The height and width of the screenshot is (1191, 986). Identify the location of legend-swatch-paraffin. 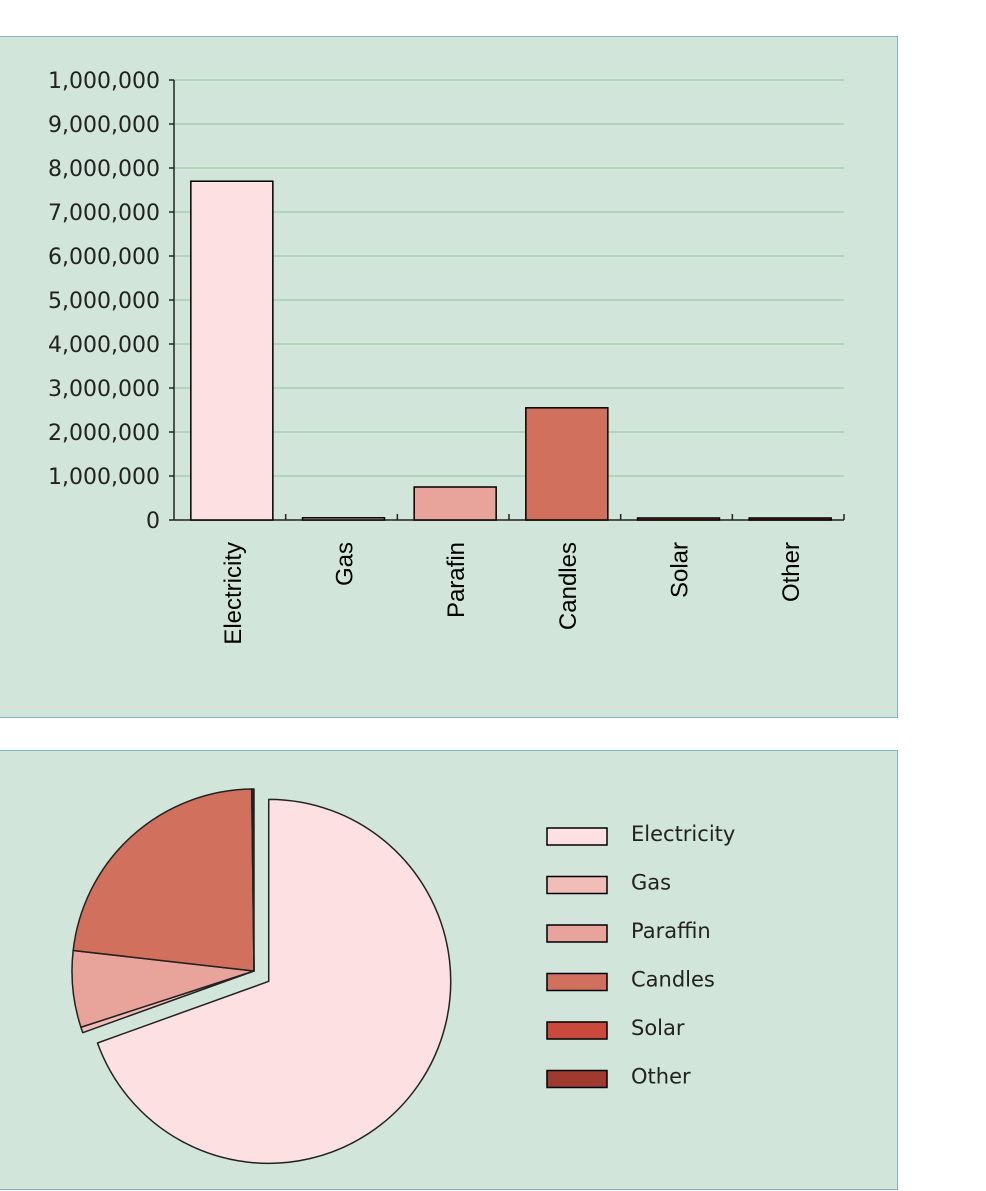
(577, 933).